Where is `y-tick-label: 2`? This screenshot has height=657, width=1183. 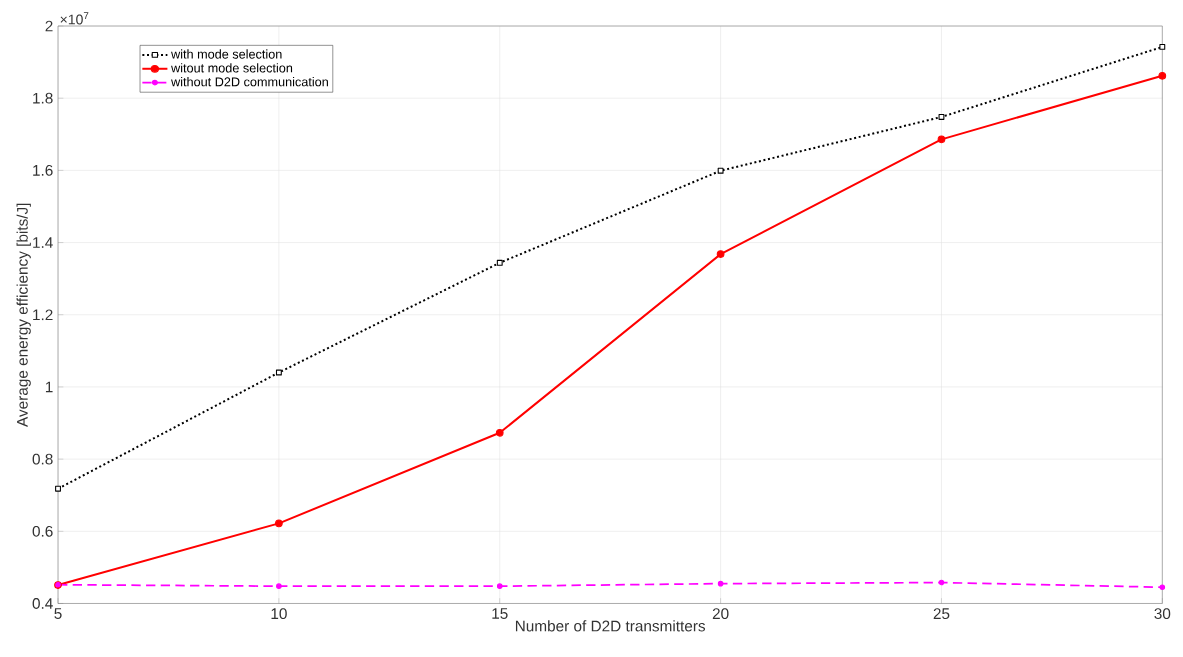 y-tick-label: 2 is located at coordinates (49, 26).